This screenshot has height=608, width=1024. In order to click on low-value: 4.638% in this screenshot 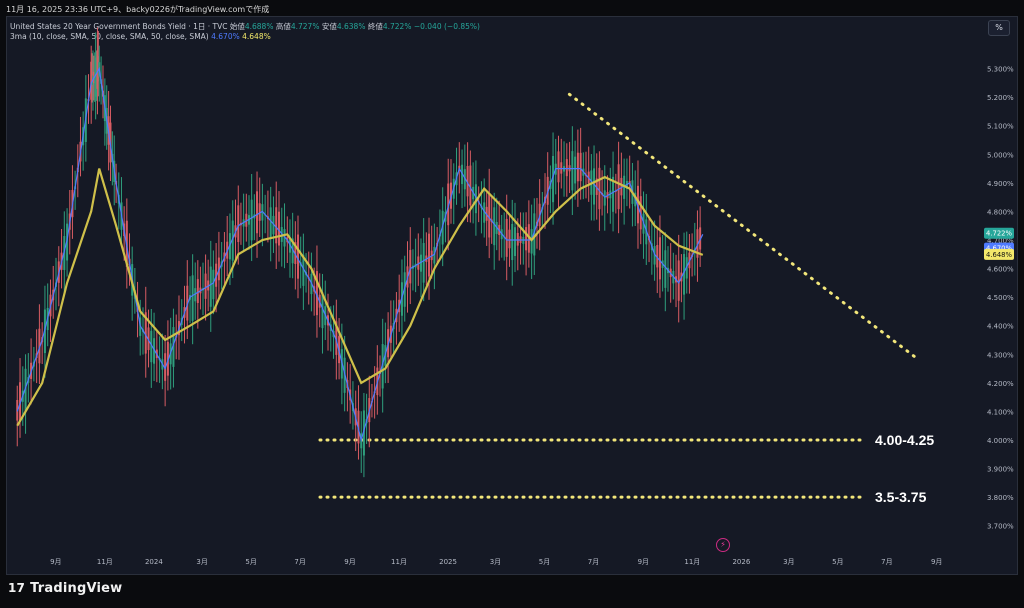, I will do `click(351, 26)`.